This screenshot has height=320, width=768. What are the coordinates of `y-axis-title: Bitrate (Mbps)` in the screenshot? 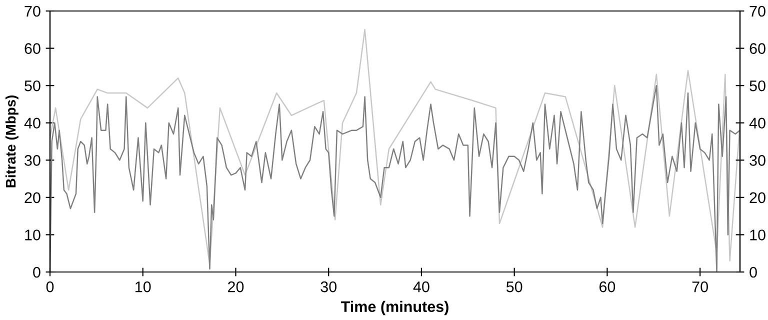 It's located at (11, 142).